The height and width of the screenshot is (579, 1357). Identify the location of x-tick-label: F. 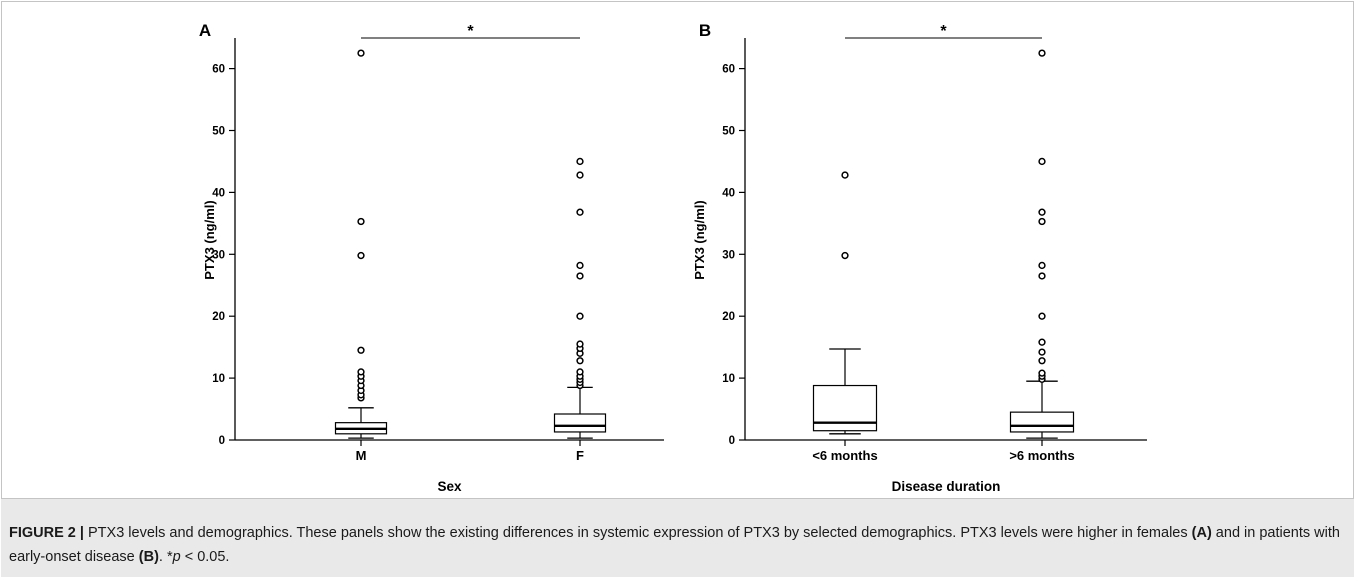
(580, 455).